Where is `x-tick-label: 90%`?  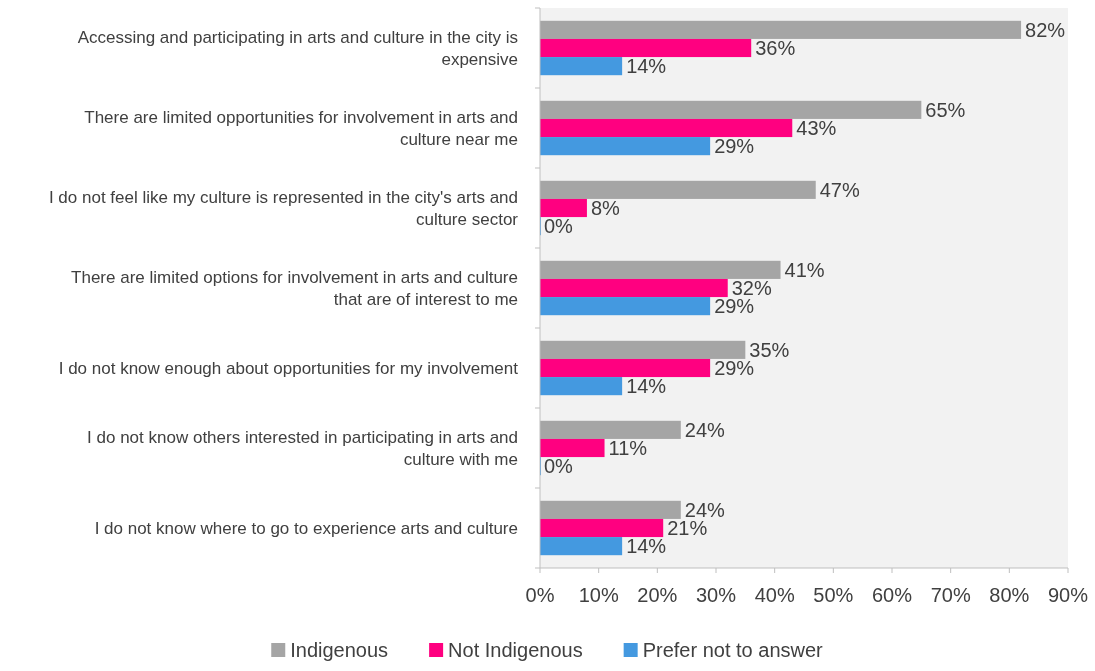
x-tick-label: 90% is located at coordinates (1068, 595).